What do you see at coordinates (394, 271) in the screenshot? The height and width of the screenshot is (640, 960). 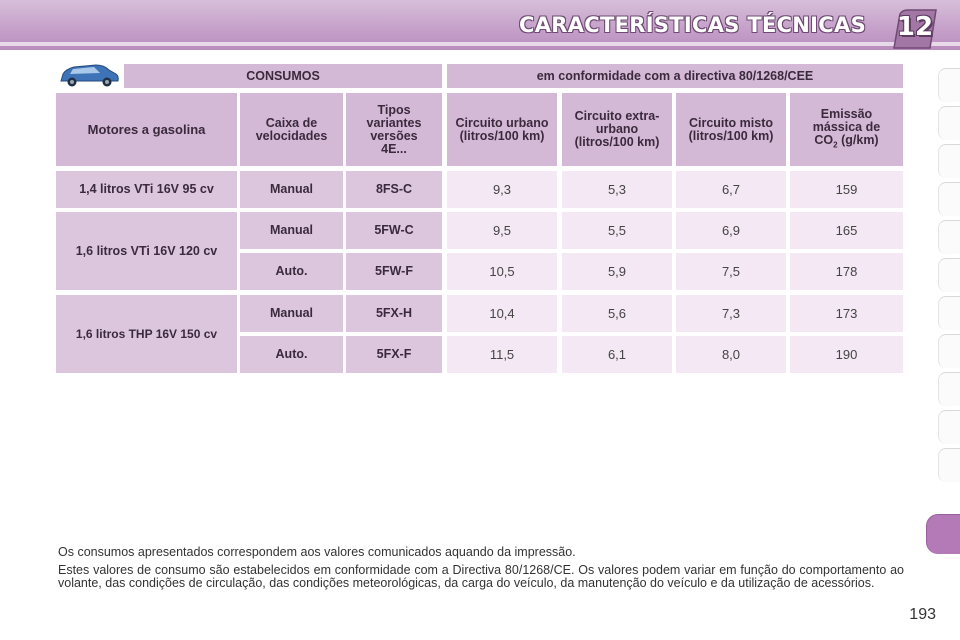 I see `row-tipo: 5FW-F` at bounding box center [394, 271].